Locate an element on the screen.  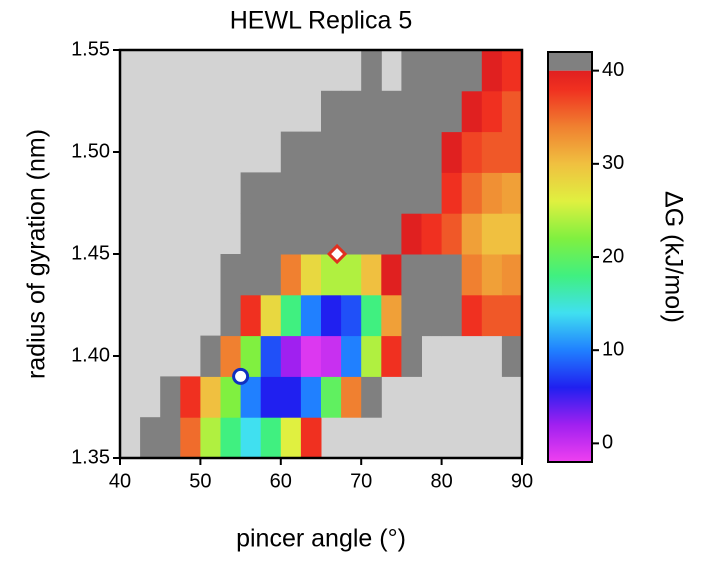
x-tick-label: 50 is located at coordinates (200, 481).